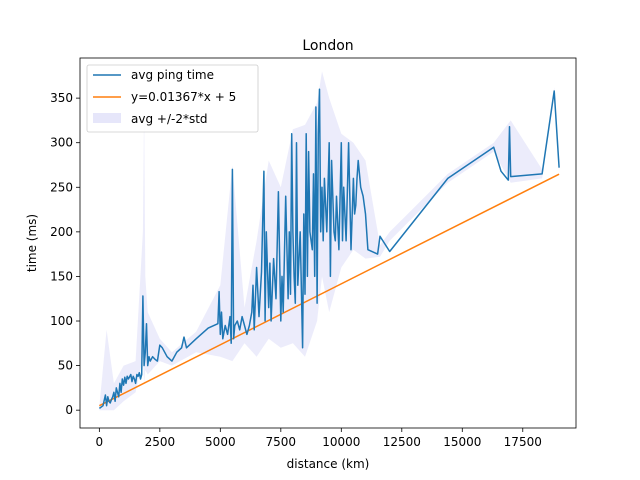  What do you see at coordinates (61, 276) in the screenshot?
I see `y-tick-label: 150` at bounding box center [61, 276].